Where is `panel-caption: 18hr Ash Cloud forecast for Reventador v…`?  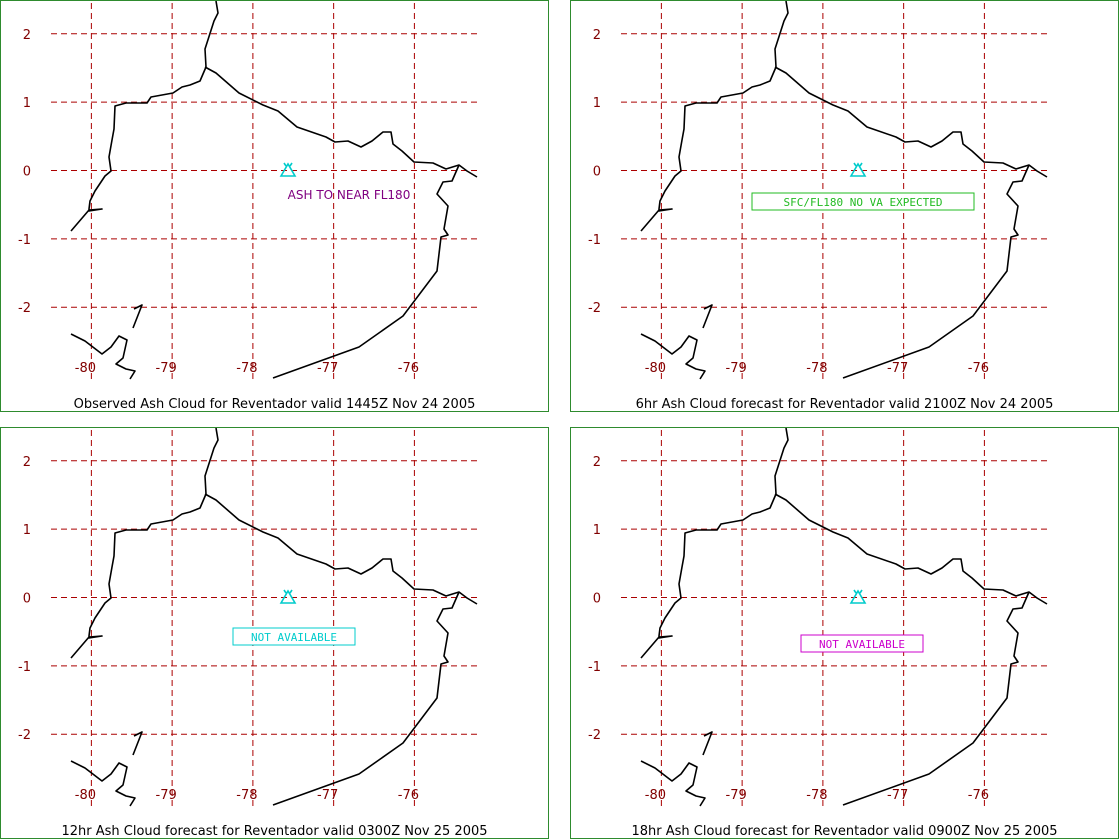 panel-caption: 18hr Ash Cloud forecast for Reventador v… is located at coordinates (844, 831).